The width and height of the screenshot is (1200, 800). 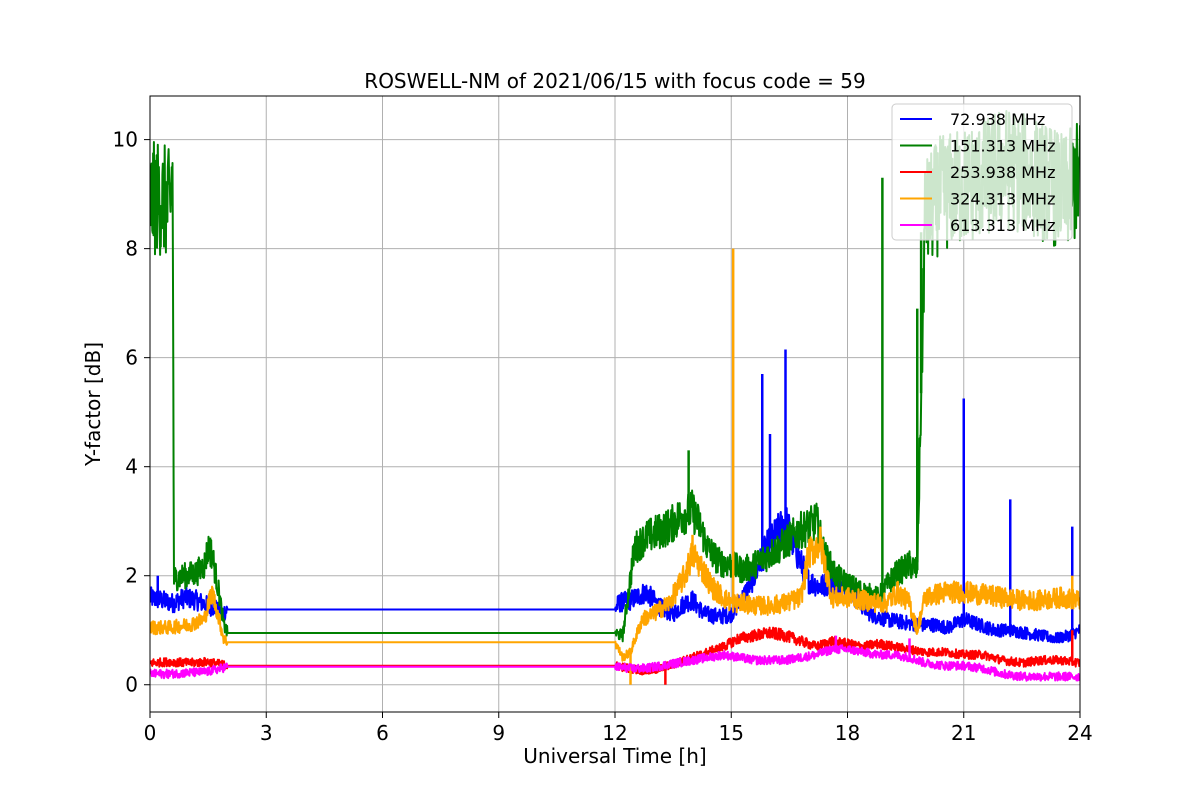 I want to click on legend-label-1: 151.313 MHz, so click(x=1002, y=146).